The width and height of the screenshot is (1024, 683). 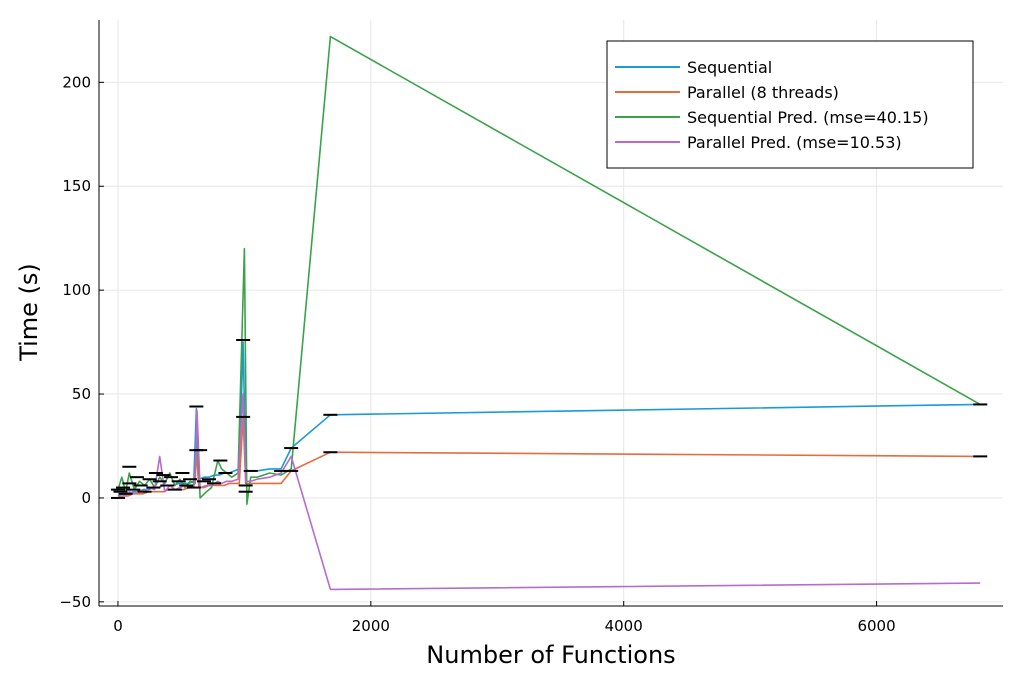 What do you see at coordinates (808, 117) in the screenshot?
I see `legend-label-sequential-pred: Sequential Pred. (mse=40.15)` at bounding box center [808, 117].